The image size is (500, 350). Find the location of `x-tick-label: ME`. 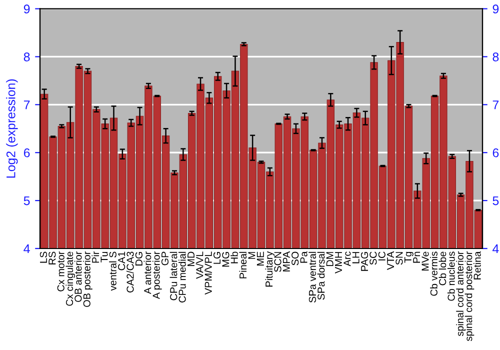

x-tick-label: ME is located at coordinates (260, 259).